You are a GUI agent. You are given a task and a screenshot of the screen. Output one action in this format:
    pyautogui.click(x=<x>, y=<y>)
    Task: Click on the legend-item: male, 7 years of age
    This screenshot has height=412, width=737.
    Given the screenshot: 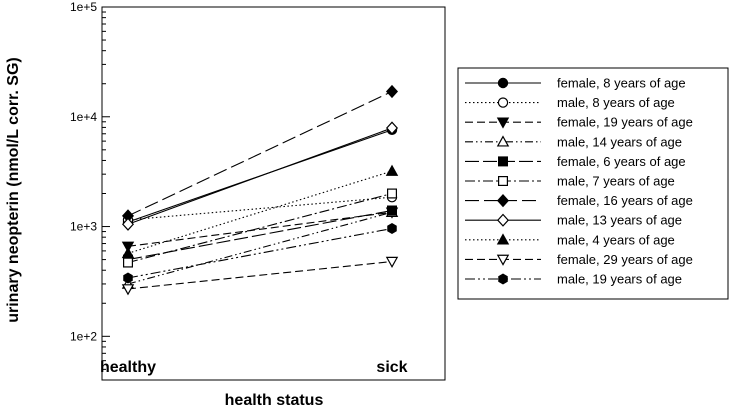 What is the action you would take?
    pyautogui.click(x=570, y=181)
    